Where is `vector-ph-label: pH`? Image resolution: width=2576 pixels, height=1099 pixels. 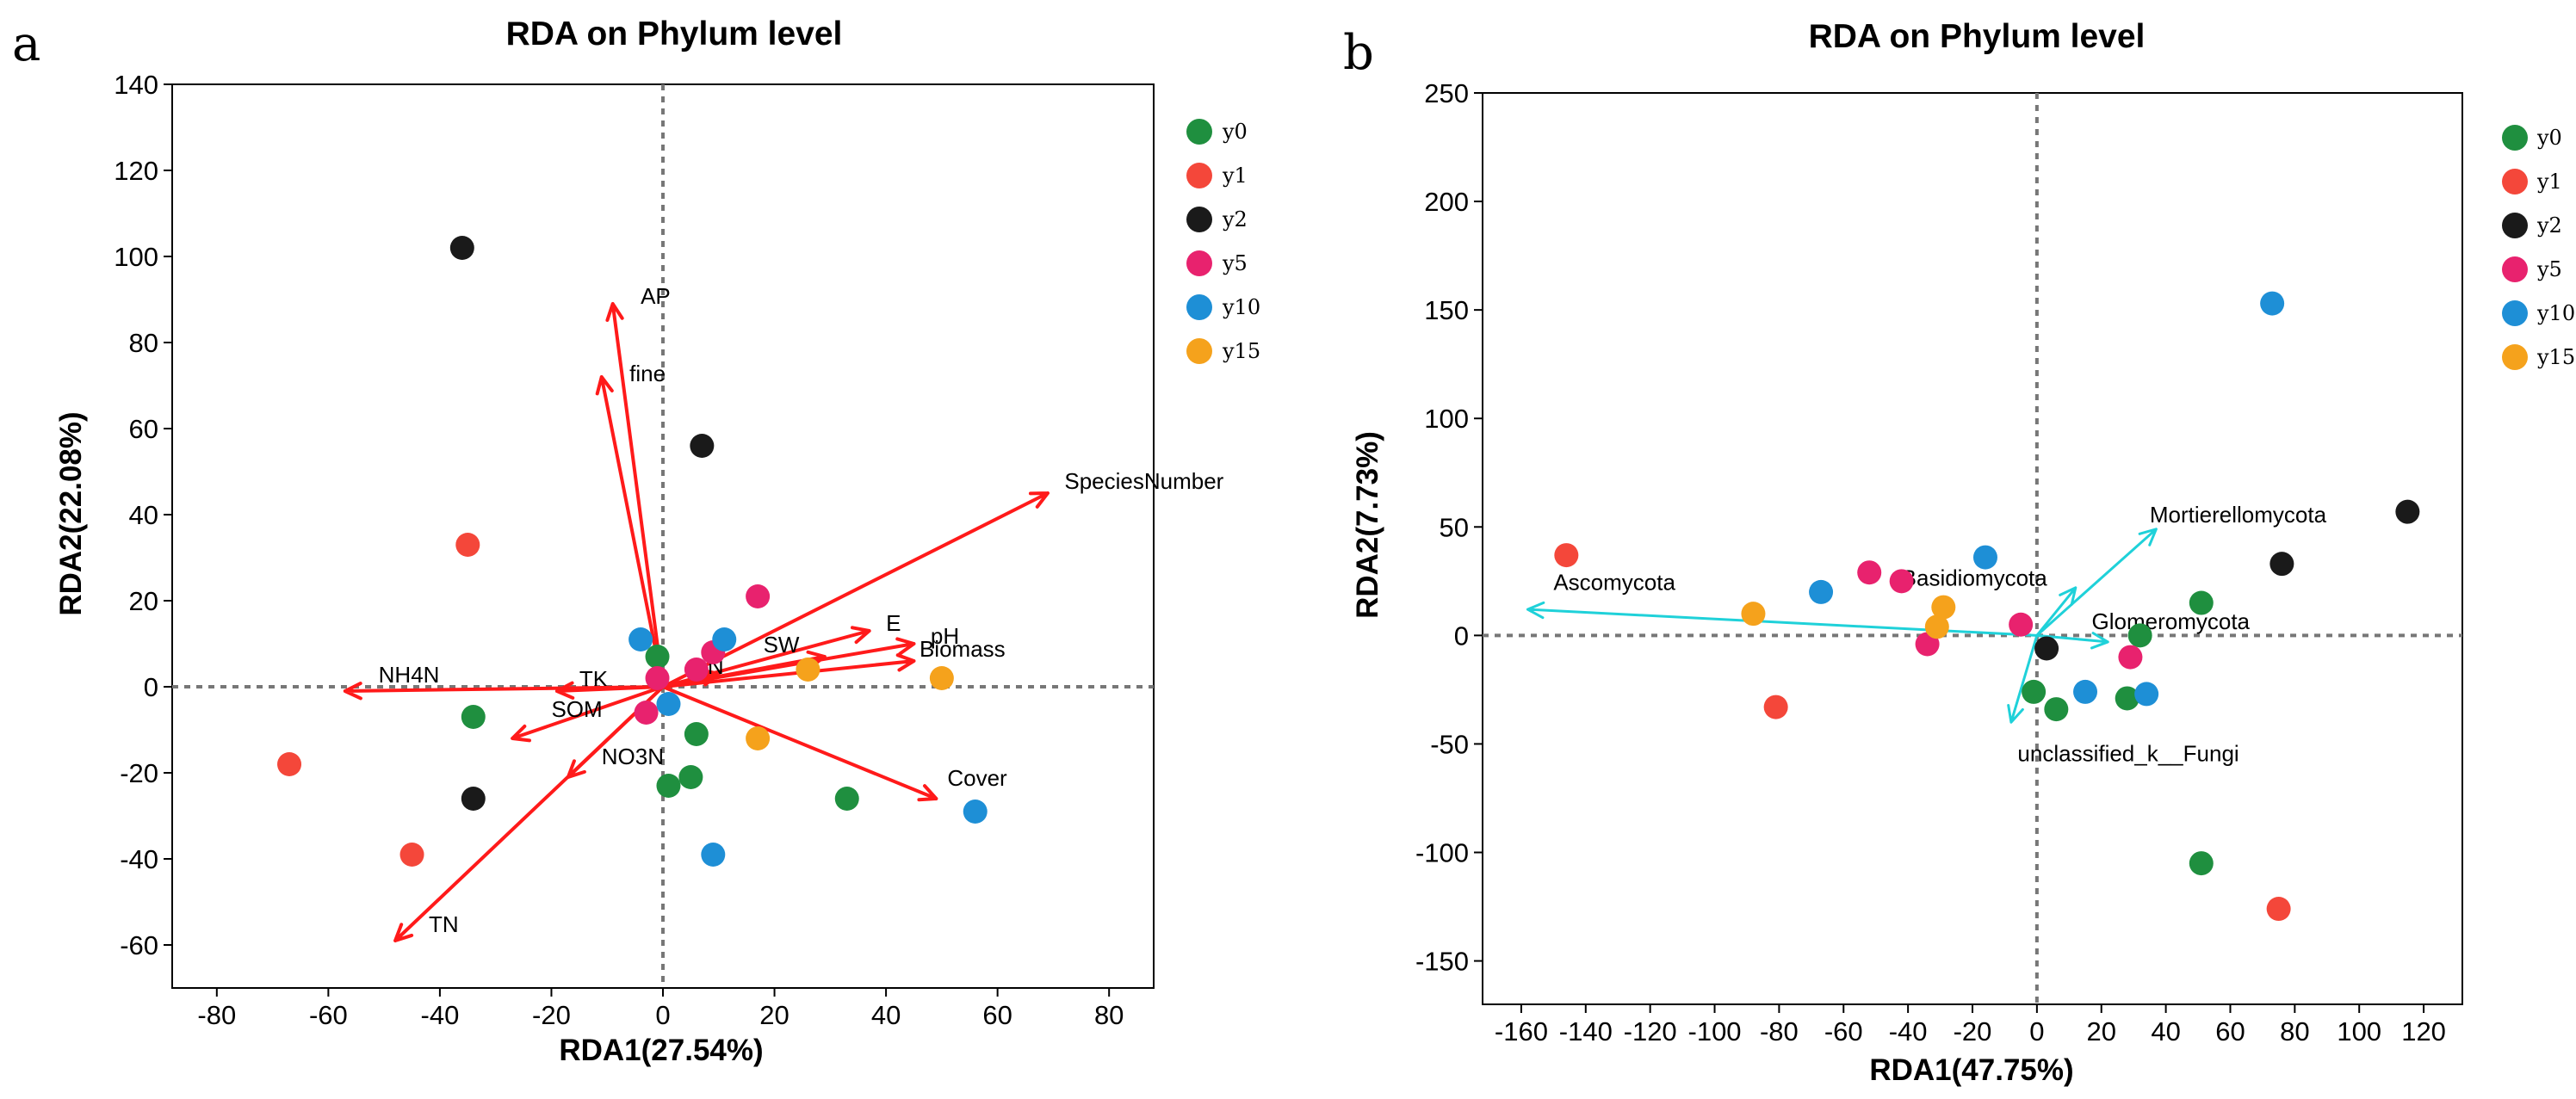
vector-ph-label: pH is located at coordinates (945, 636).